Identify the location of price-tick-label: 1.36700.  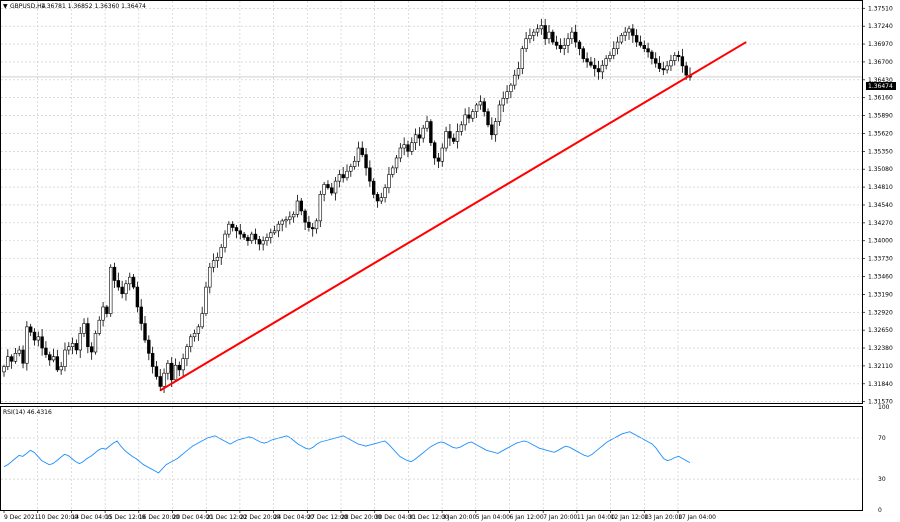
(880, 62).